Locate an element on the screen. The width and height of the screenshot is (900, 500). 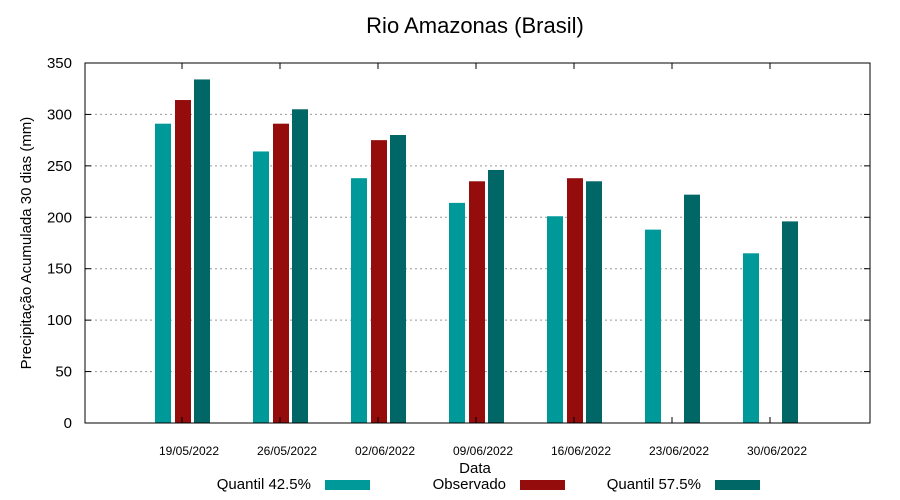
y-tick-label: 100 is located at coordinates (59, 320).